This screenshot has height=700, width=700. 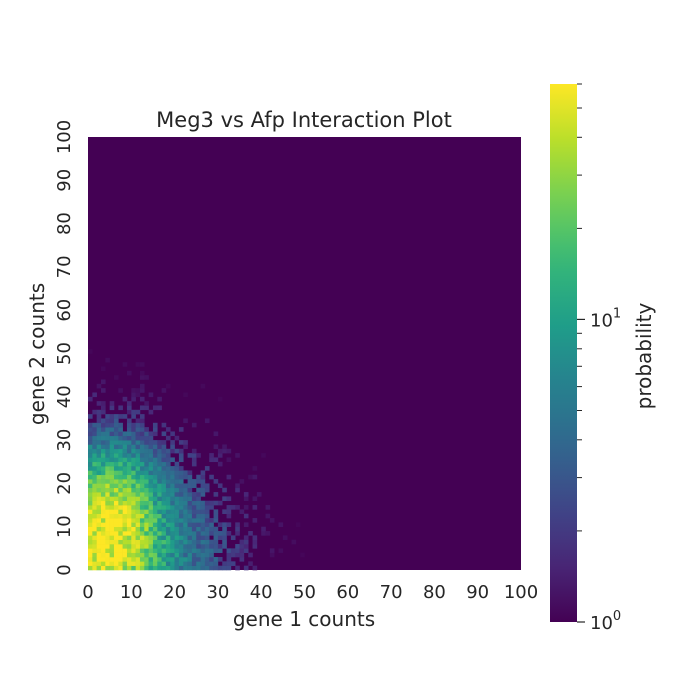 What do you see at coordinates (477, 592) in the screenshot?
I see `x-tick-label: 90` at bounding box center [477, 592].